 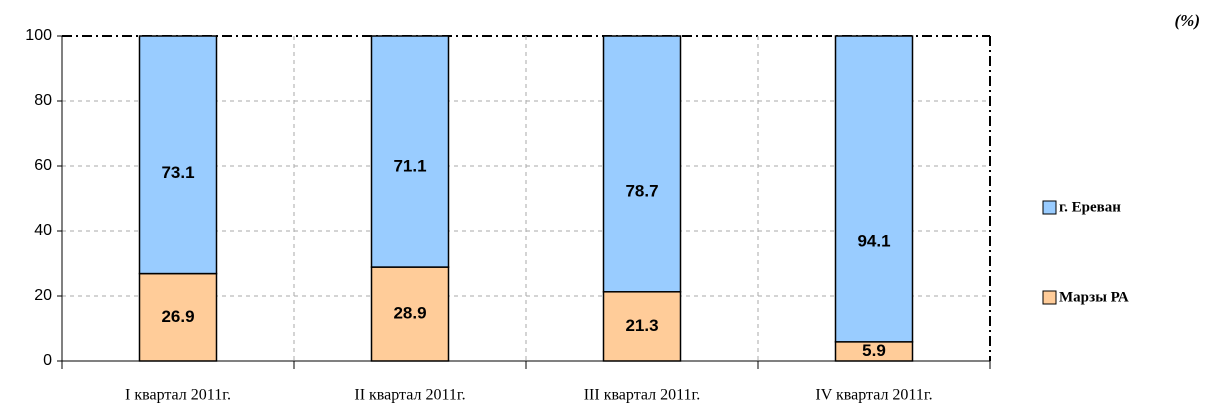 What do you see at coordinates (409, 166) in the screenshot?
I see `value-label: 71.1` at bounding box center [409, 166].